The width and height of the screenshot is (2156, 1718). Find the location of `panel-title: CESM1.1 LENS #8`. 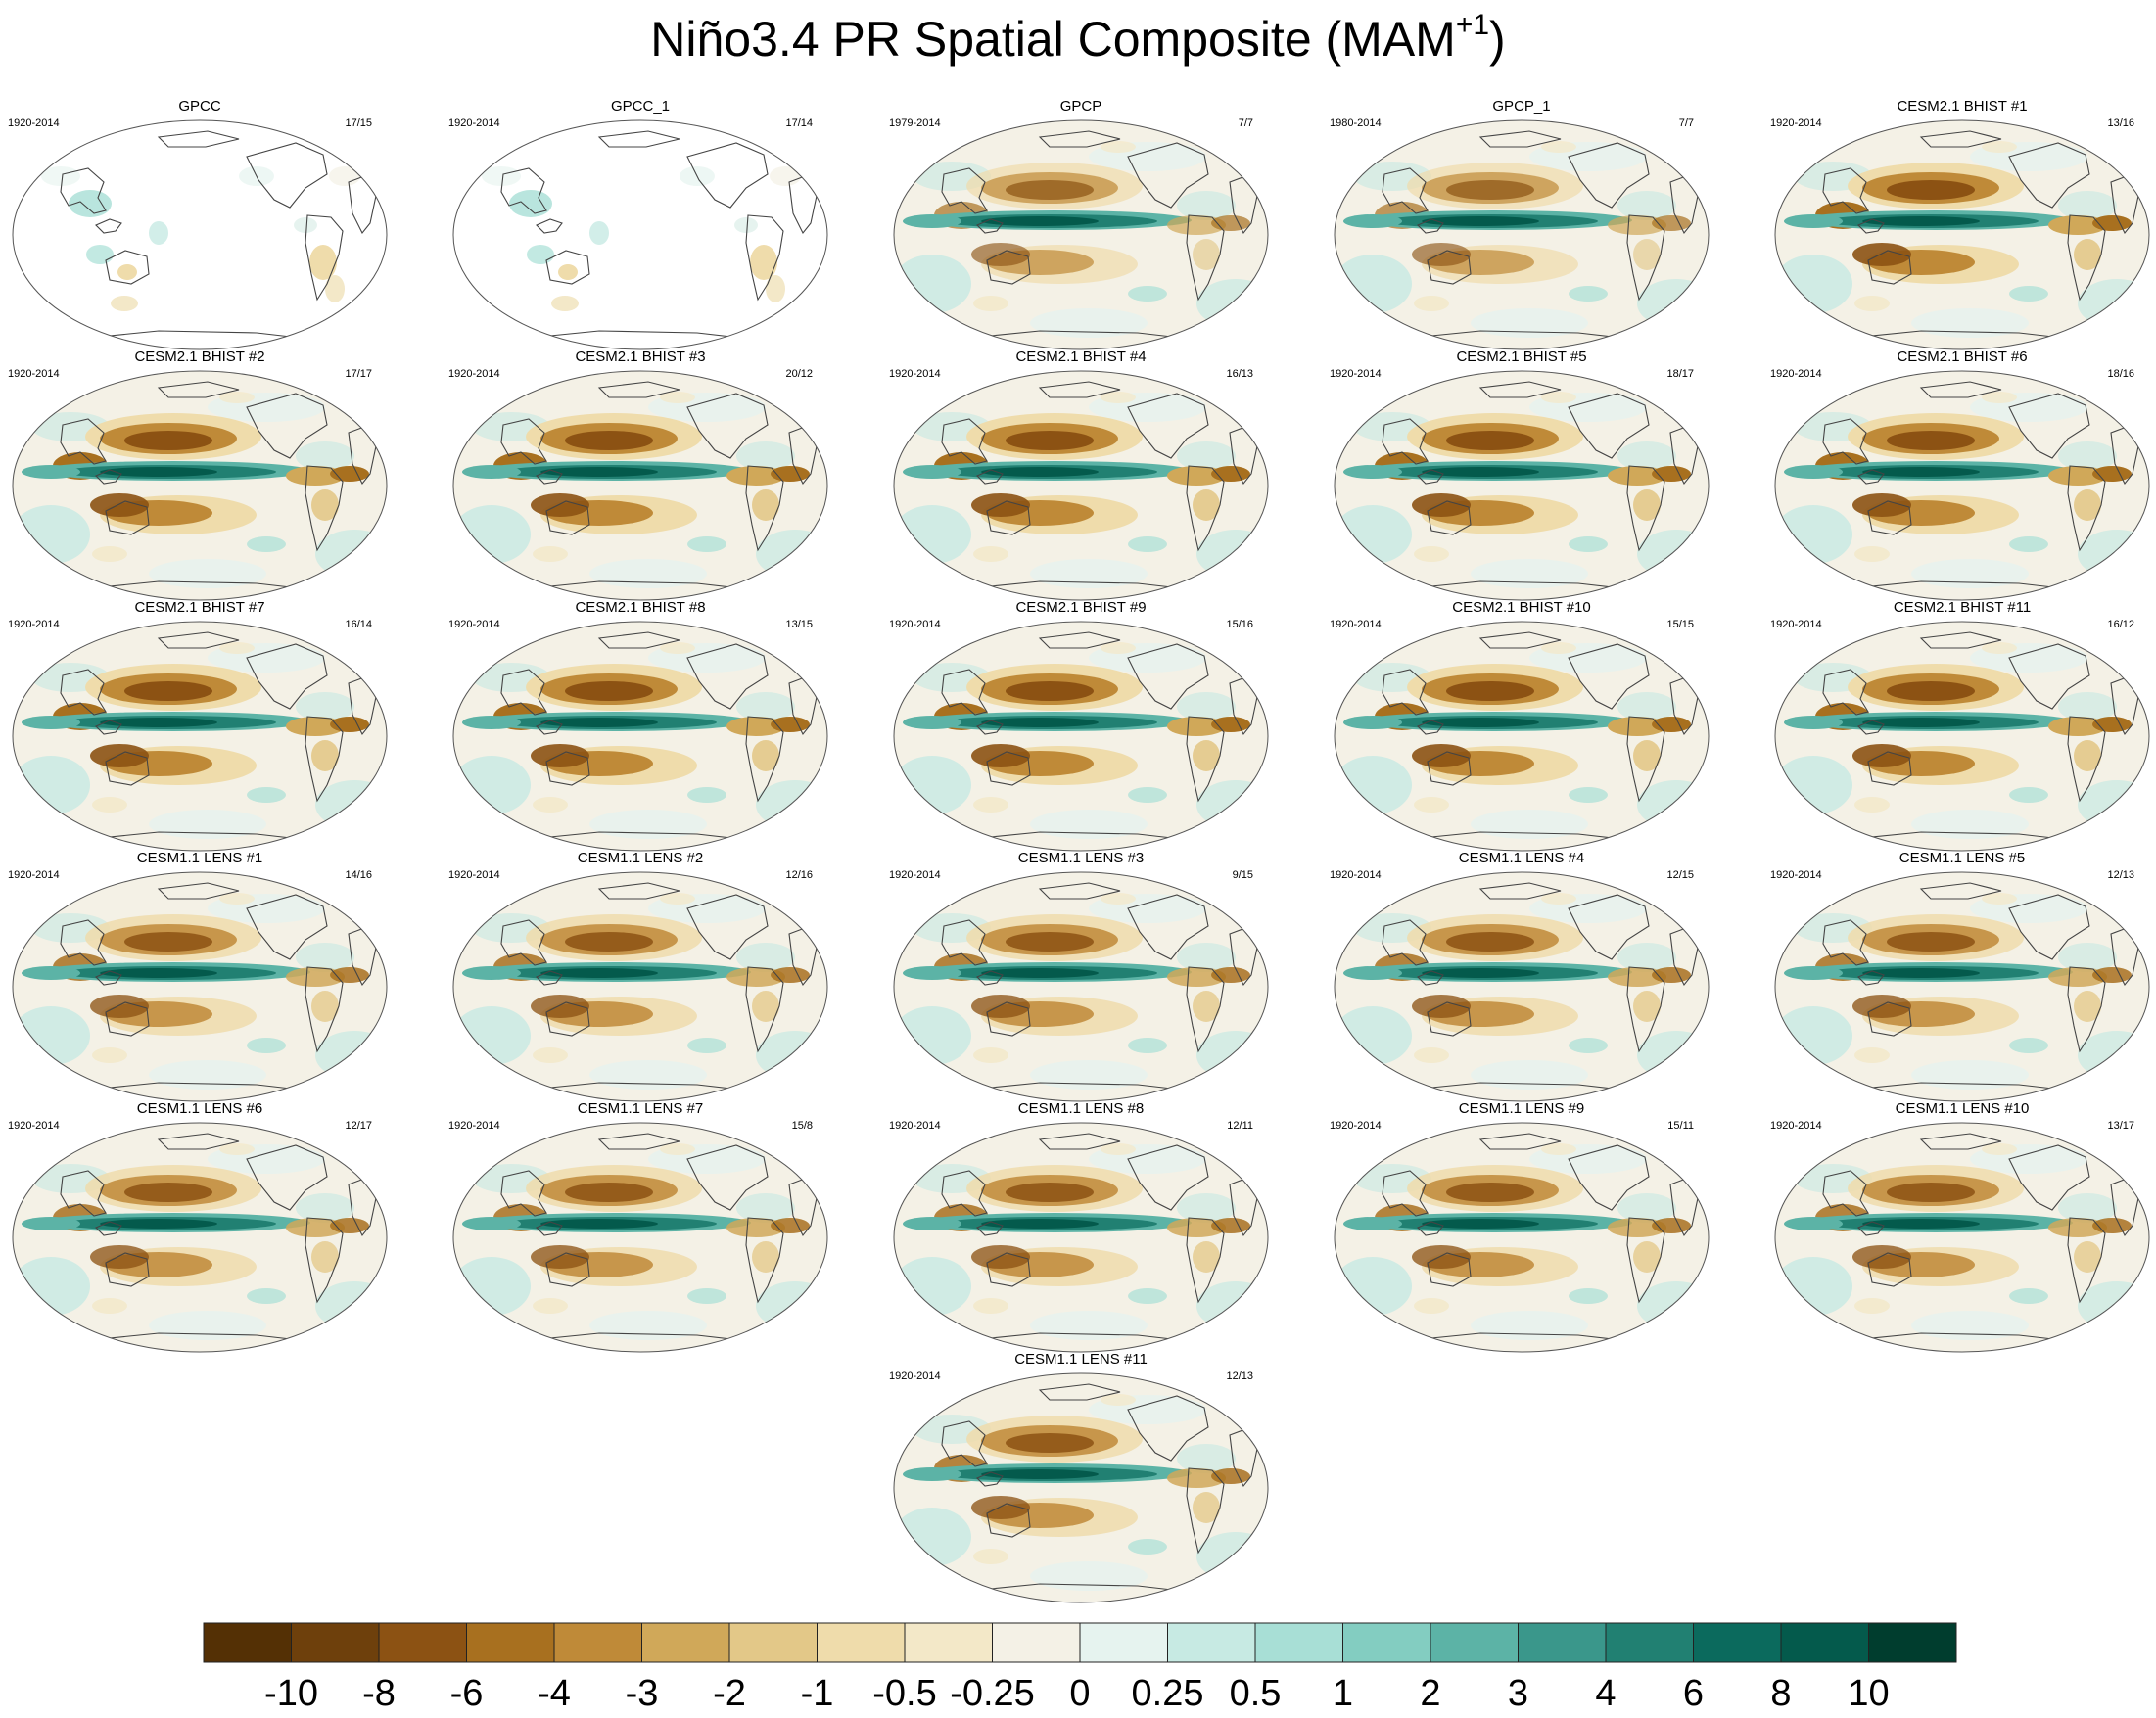

panel-title: CESM1.1 LENS #8 is located at coordinates (1081, 1108).